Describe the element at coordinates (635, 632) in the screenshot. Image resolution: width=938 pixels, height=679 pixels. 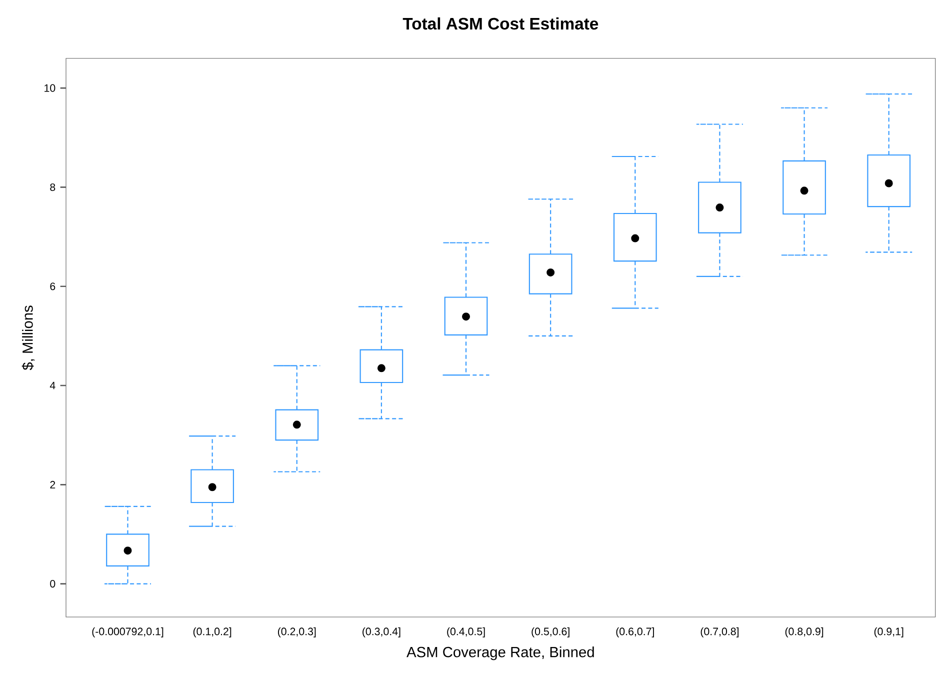
I see `x-tick-label: (0.6,0.7]` at that location.